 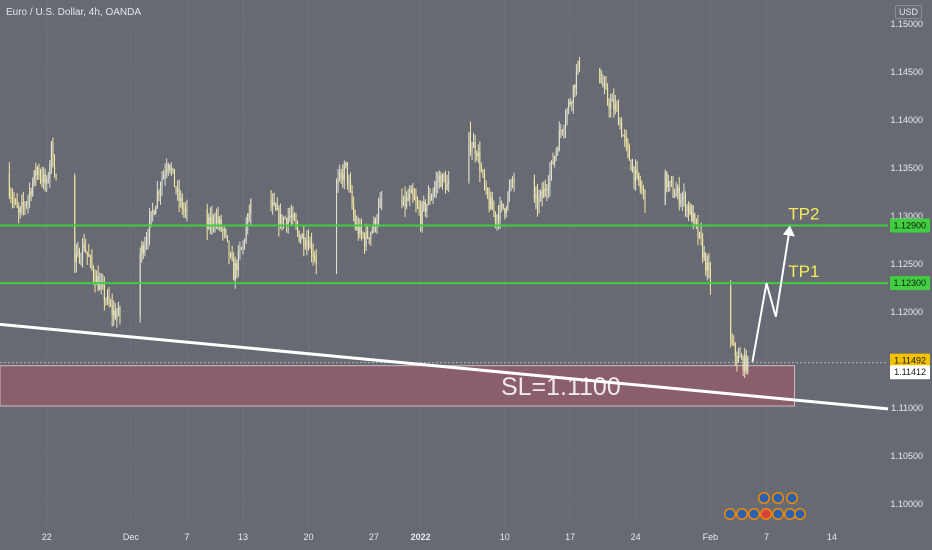 I want to click on time-tick-label: 13, so click(x=243, y=537).